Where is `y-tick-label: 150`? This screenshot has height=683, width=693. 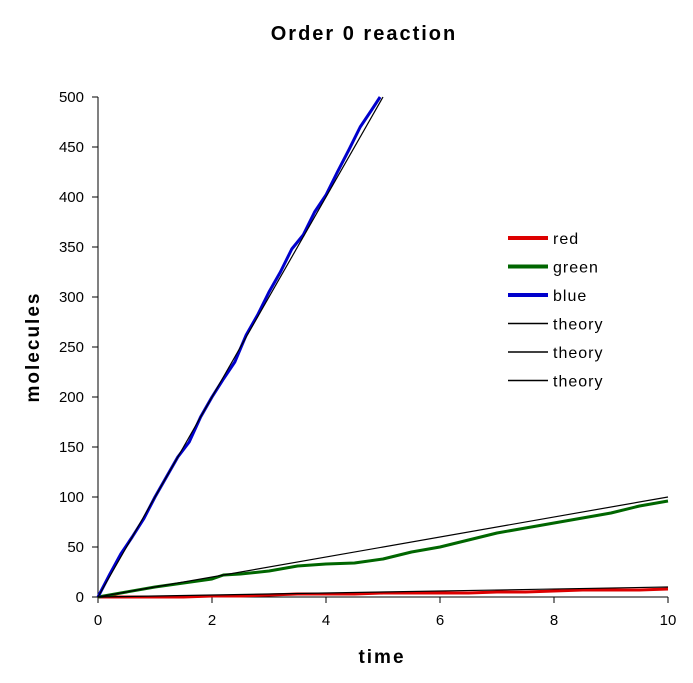
y-tick-label: 150 is located at coordinates (71, 447).